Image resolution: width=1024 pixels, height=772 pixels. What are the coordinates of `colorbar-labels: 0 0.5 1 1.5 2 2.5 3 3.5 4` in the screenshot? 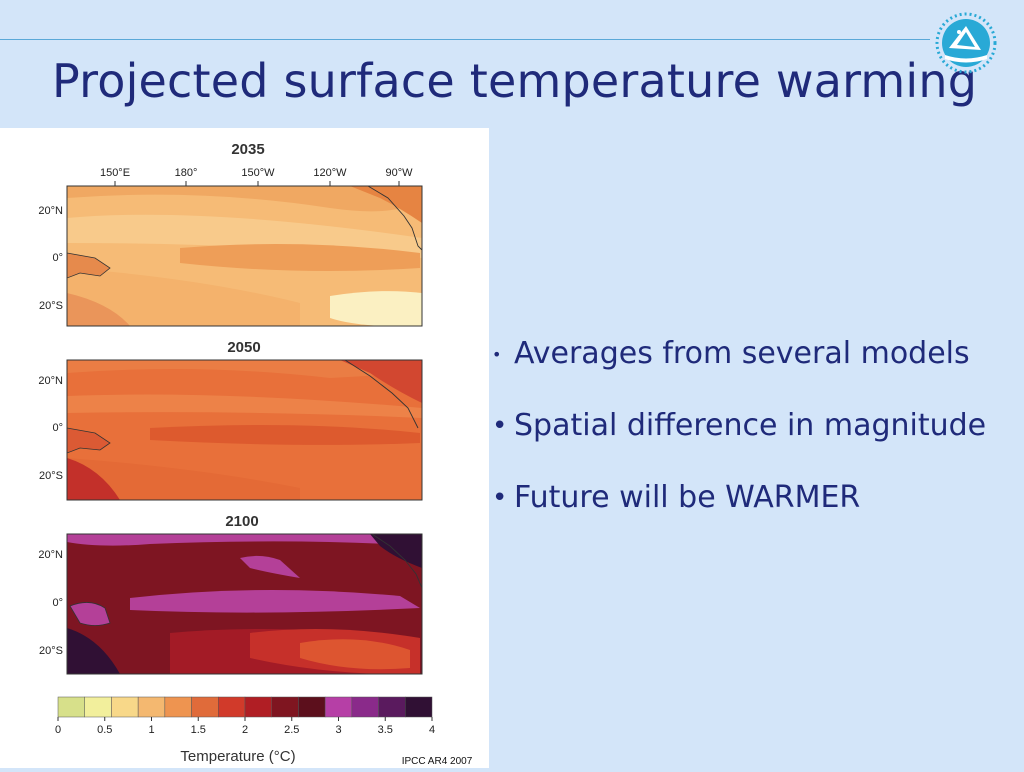 It's located at (245, 730).